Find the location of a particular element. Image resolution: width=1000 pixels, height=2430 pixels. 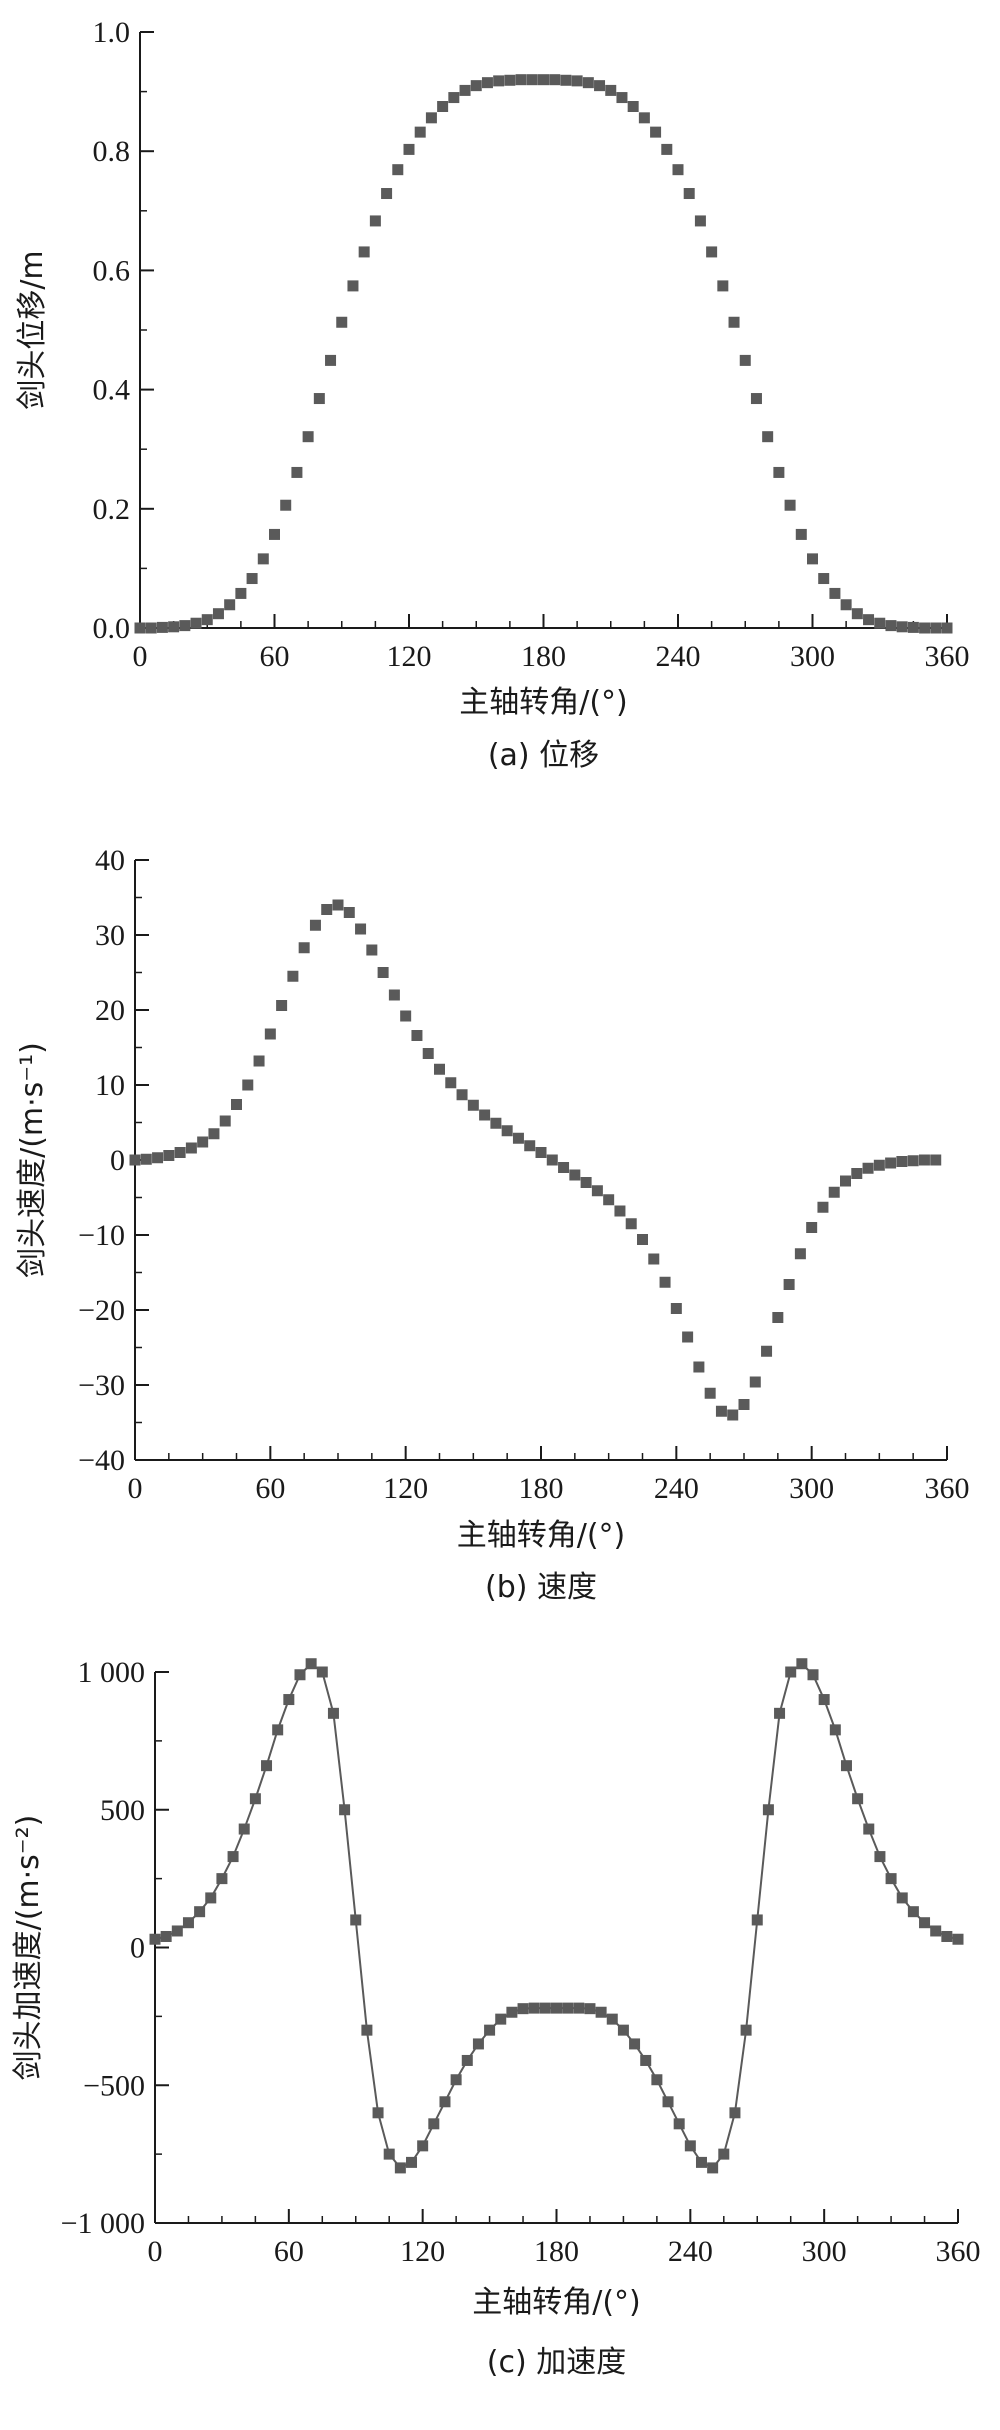

x-tick-label: 60 is located at coordinates (270, 1488).